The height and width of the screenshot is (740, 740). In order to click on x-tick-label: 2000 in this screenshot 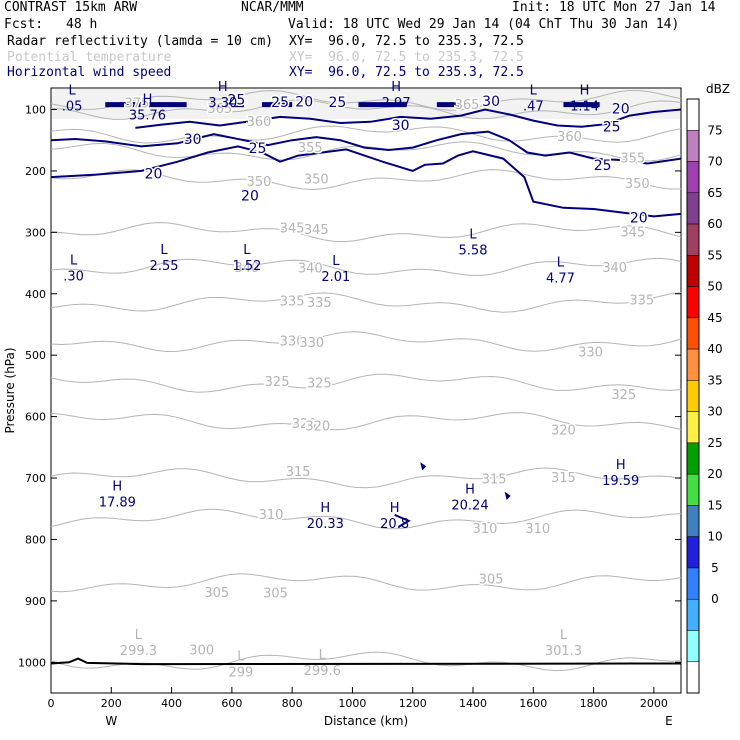, I will do `click(654, 703)`.